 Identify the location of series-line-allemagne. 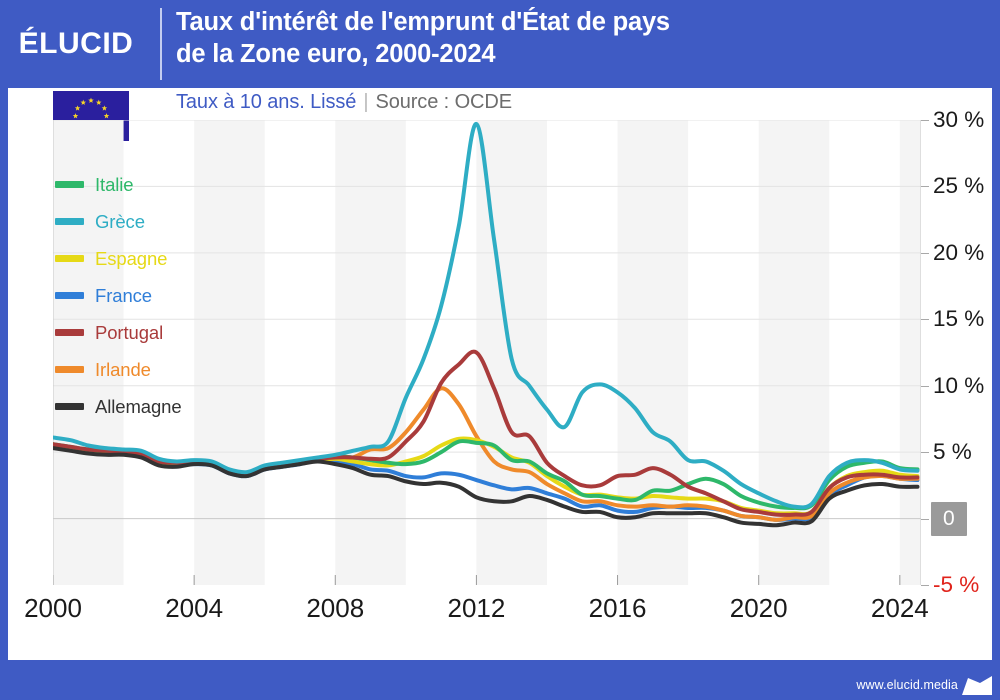
(486, 487).